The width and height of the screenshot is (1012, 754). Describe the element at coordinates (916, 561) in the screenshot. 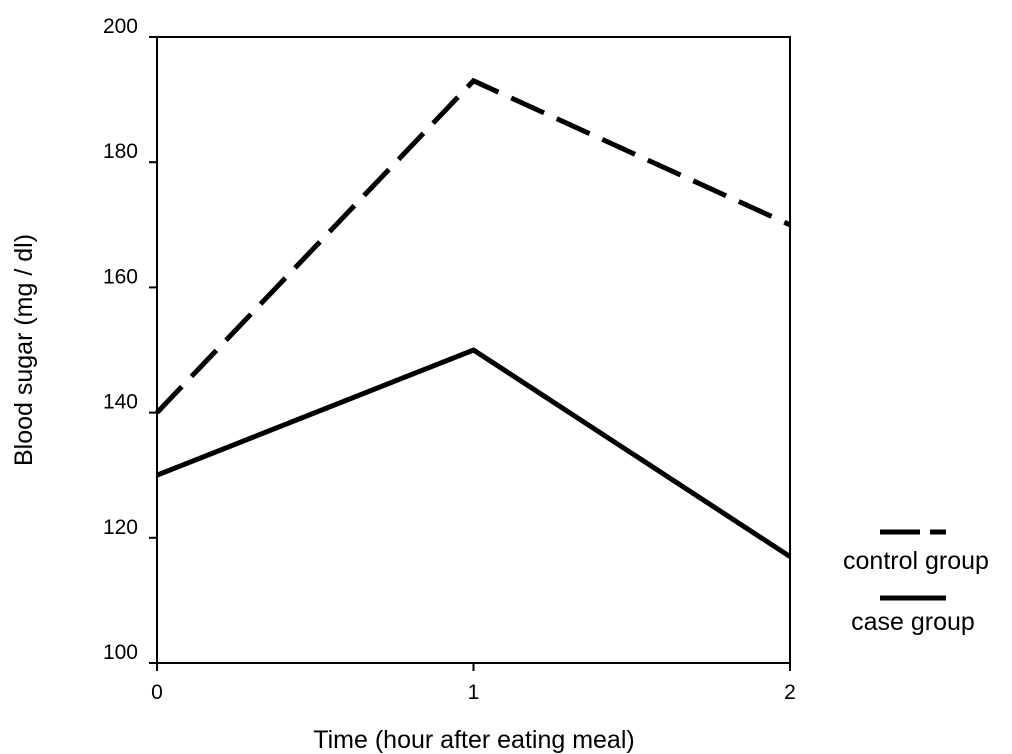

I see `legend-label-control-group: control group` at that location.